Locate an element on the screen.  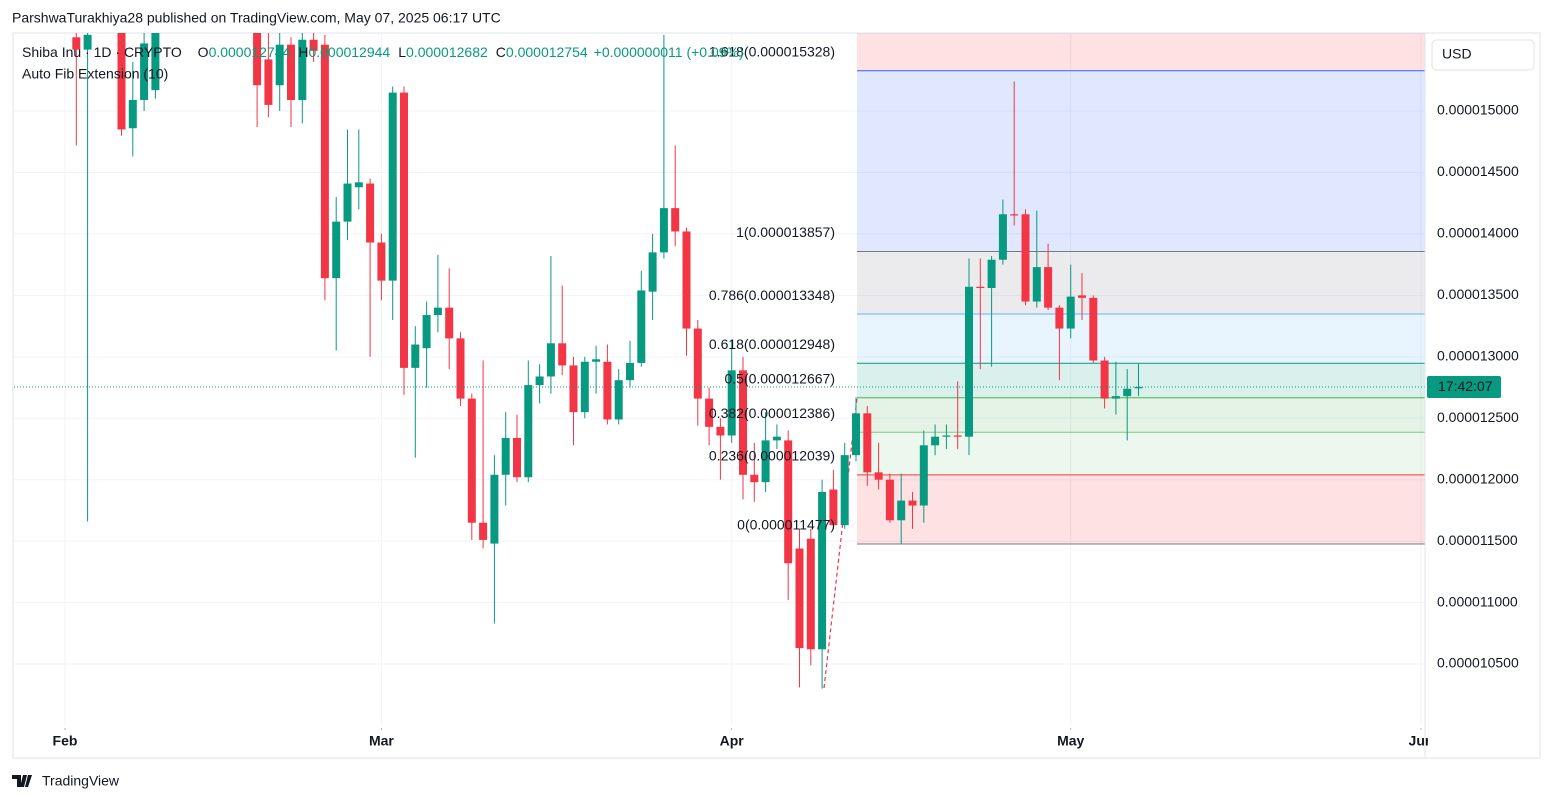
legend-value: 0.000012944 is located at coordinates (349, 52).